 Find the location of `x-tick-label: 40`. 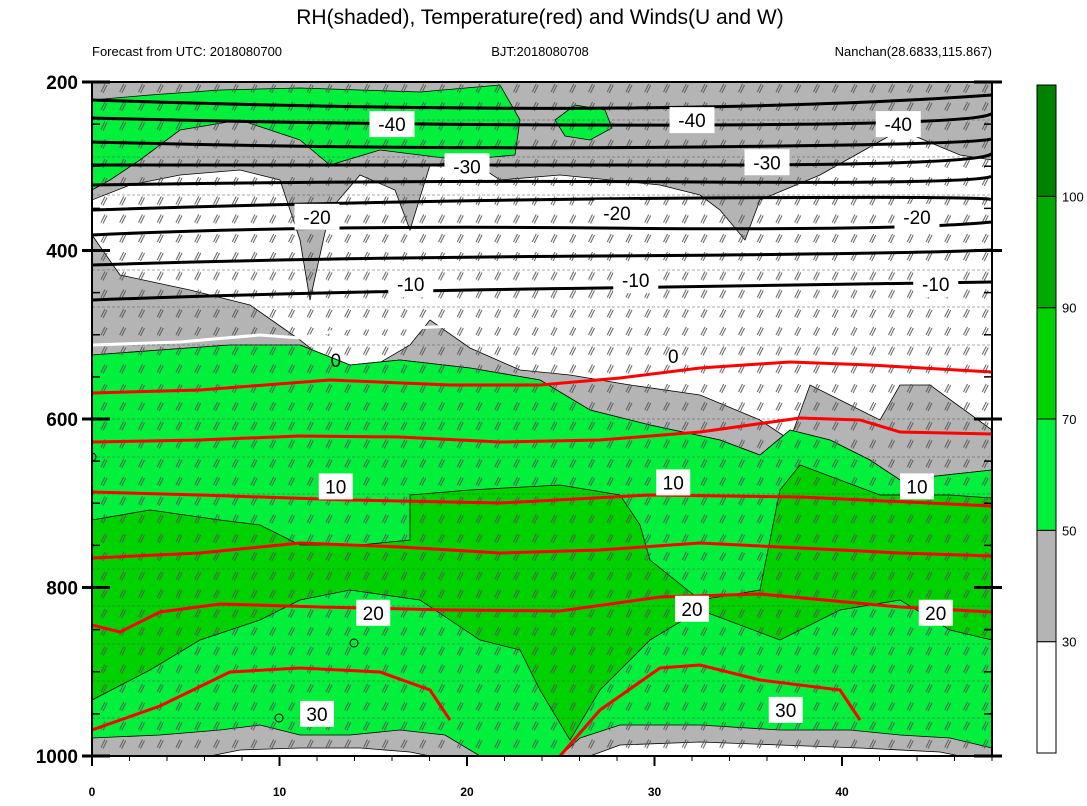

x-tick-label: 40 is located at coordinates (842, 792).